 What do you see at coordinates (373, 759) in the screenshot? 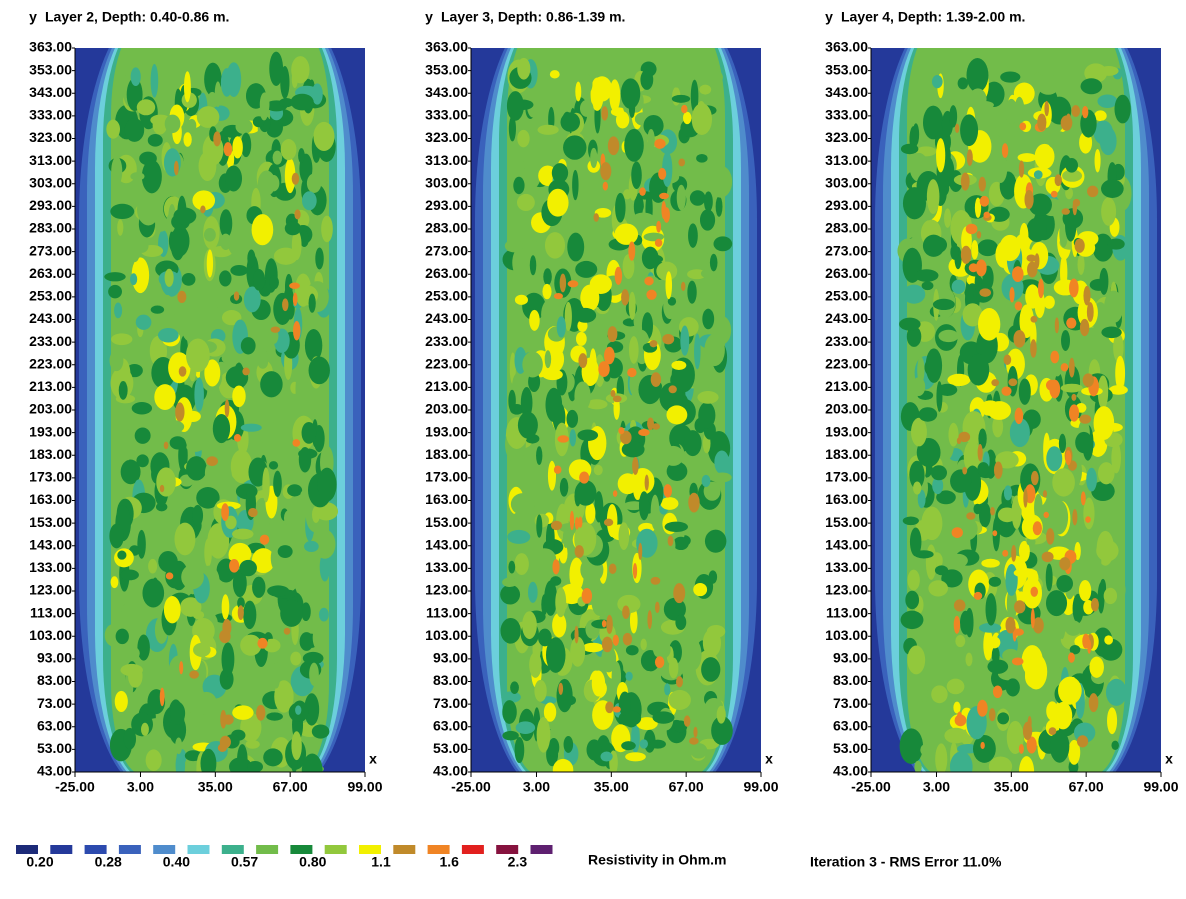
I see `x-axis-label: x` at bounding box center [373, 759].